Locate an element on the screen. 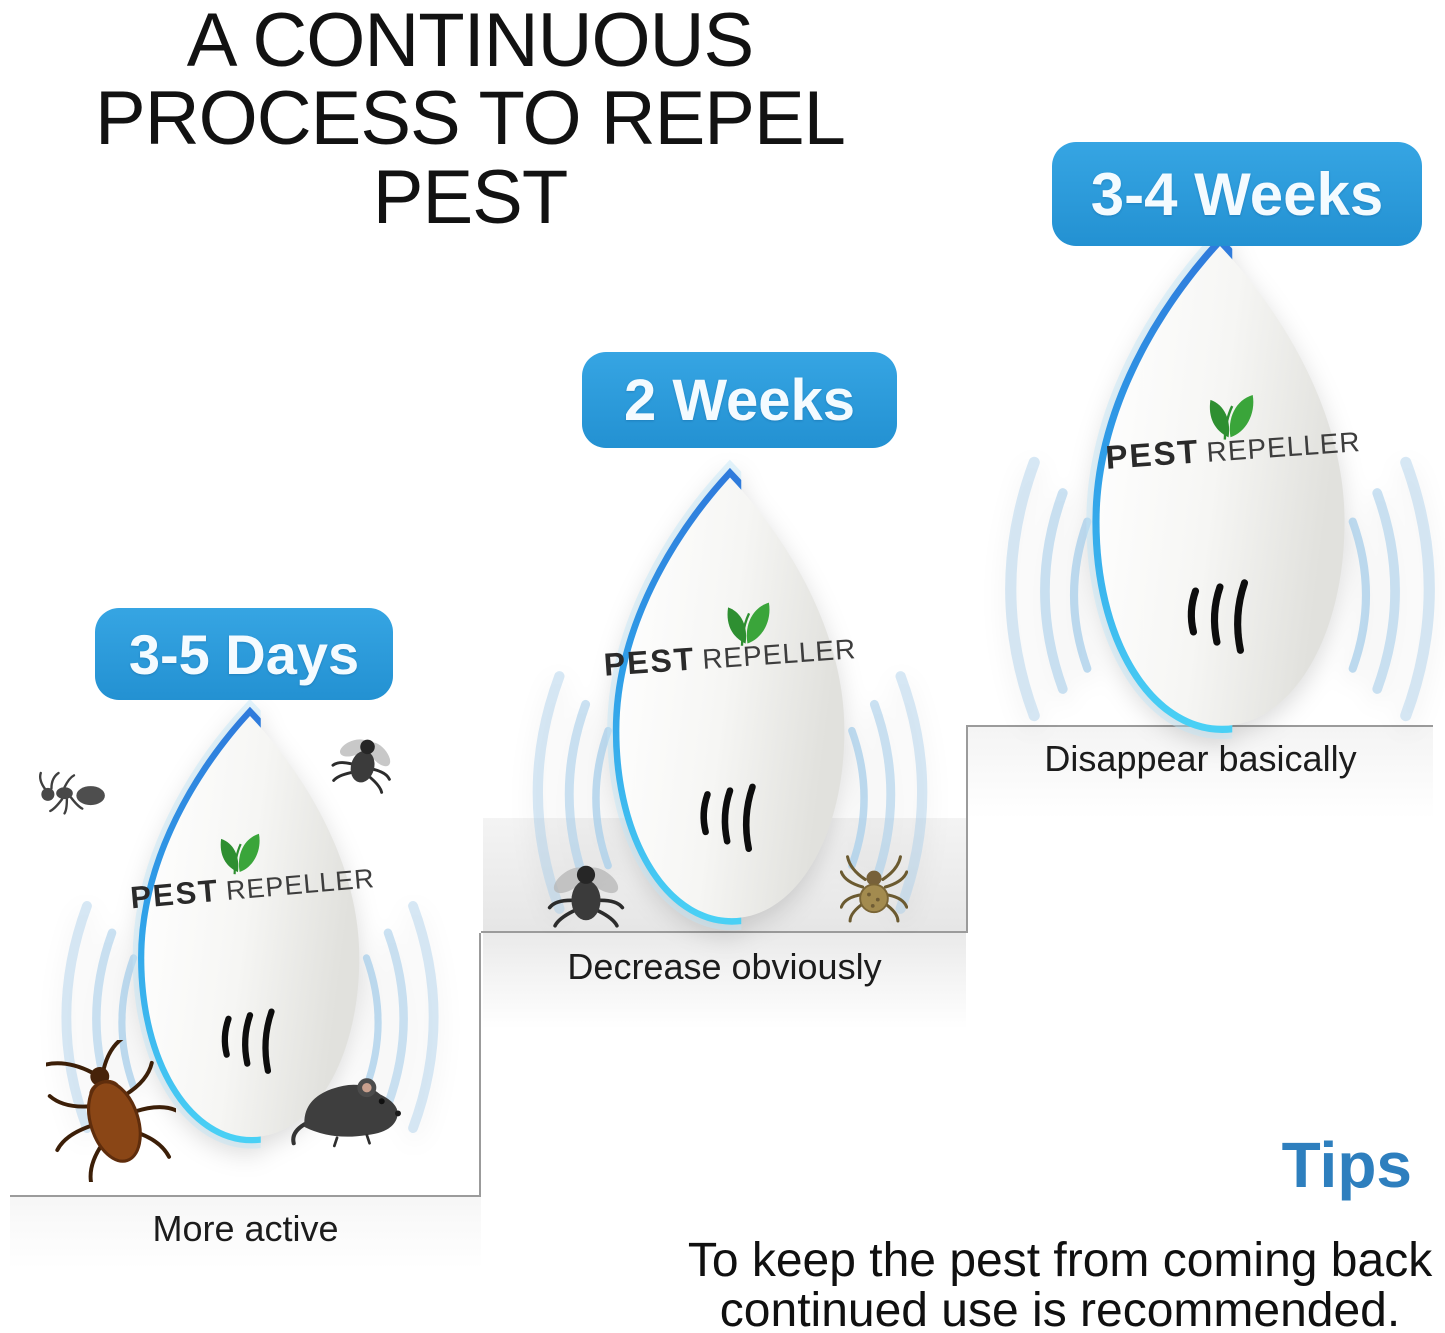  step-riser-middle is located at coordinates (967, 830).